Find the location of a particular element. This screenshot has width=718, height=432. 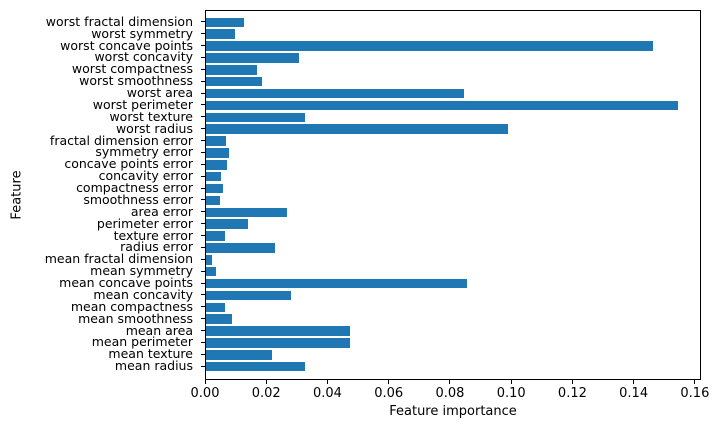

y-tick-label: worst perimeter is located at coordinates (142, 104).